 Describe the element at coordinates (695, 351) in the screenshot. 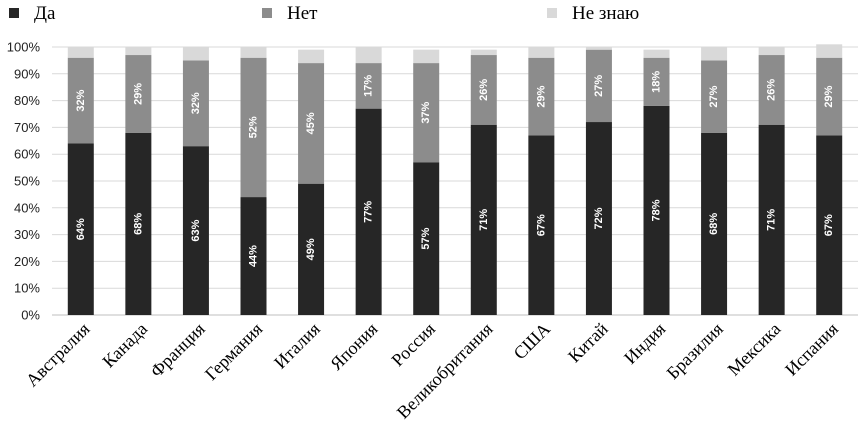

I see `x-tick-label: Бразилия` at that location.